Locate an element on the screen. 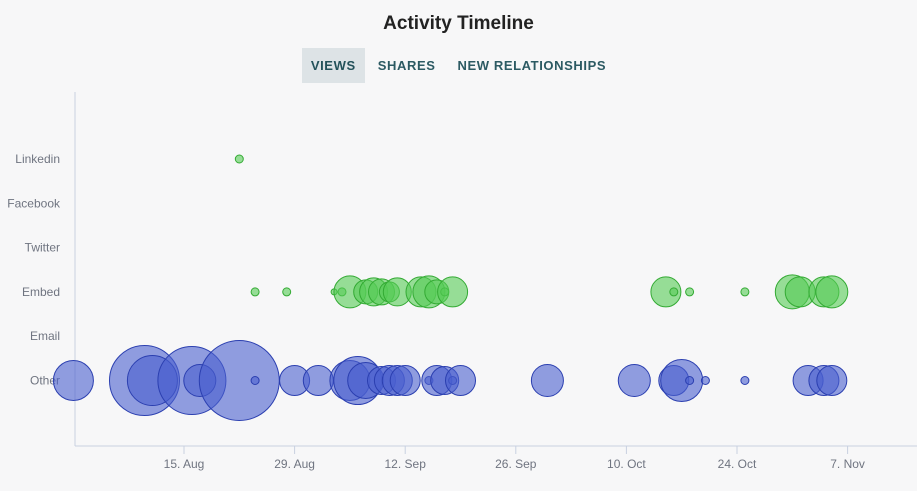 Image resolution: width=917 pixels, height=491 pixels. x-tick-label: 24. Oct is located at coordinates (737, 464).